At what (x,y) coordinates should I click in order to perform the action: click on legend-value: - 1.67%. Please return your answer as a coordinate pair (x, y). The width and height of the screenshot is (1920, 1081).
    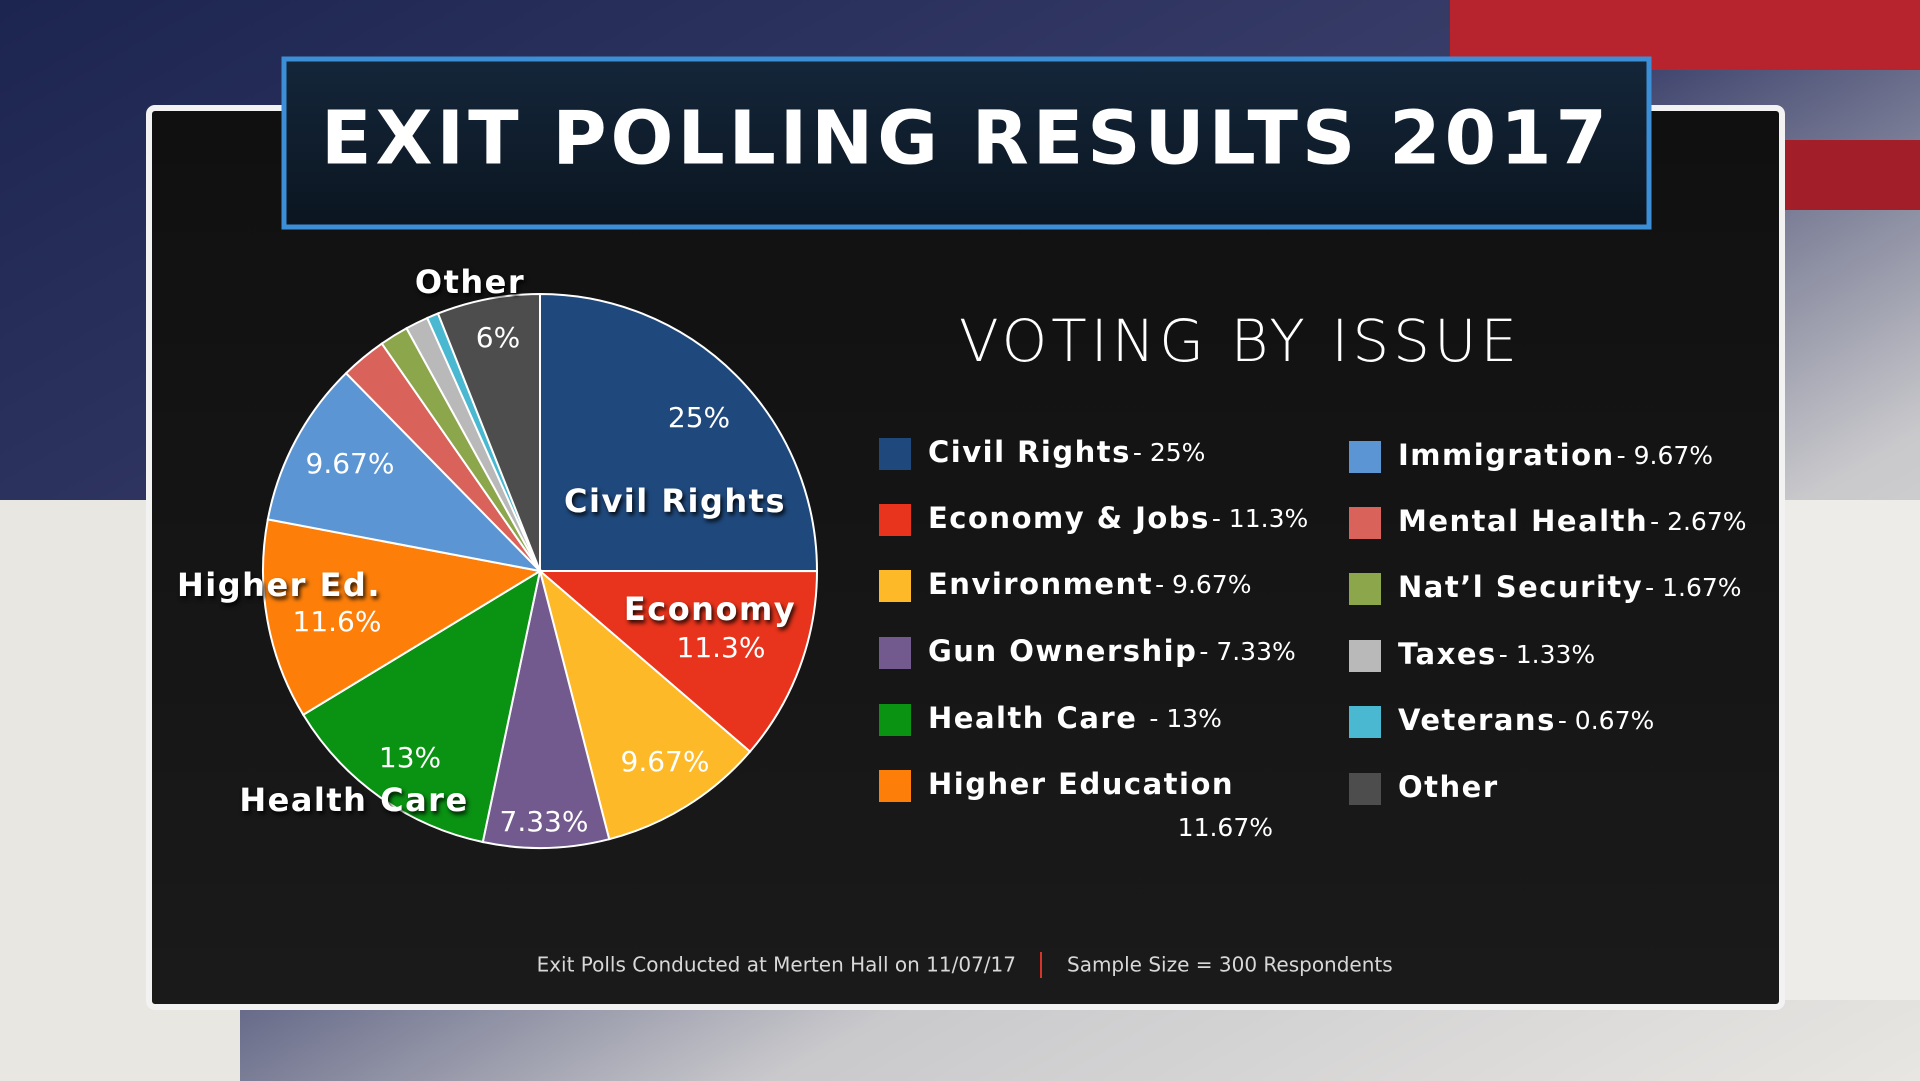
    Looking at the image, I should click on (1693, 587).